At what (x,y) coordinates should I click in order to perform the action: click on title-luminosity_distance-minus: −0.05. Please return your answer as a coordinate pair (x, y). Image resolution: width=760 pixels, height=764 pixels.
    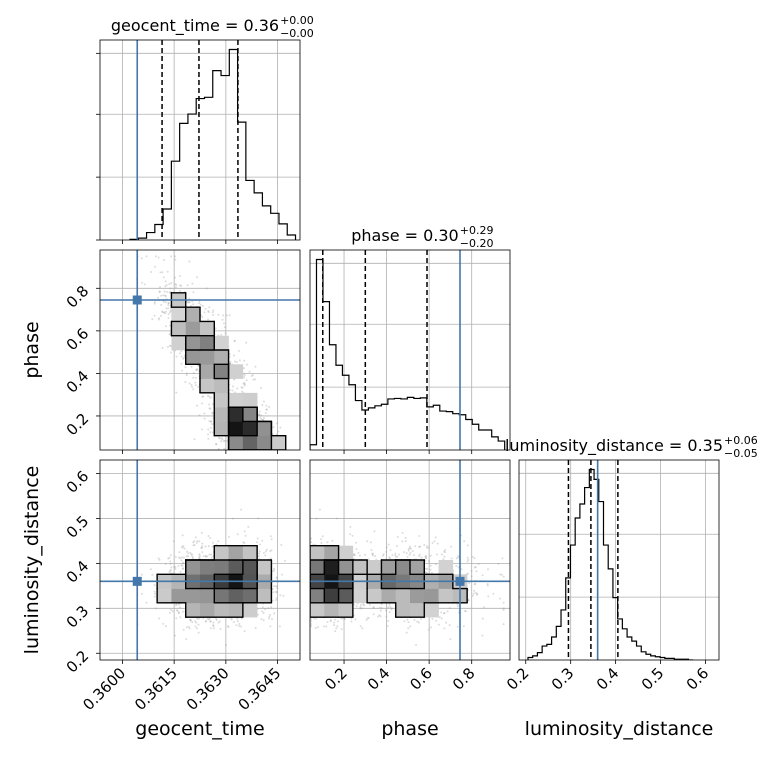
    Looking at the image, I should click on (741, 453).